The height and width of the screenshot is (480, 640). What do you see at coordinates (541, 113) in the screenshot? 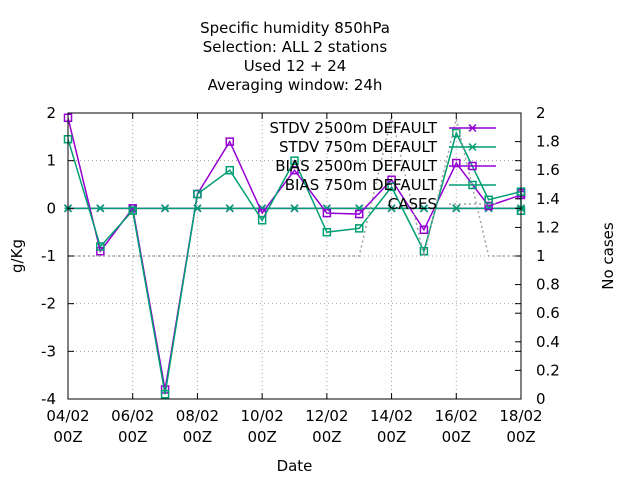
I see `y2-tick-label: 2` at bounding box center [541, 113].